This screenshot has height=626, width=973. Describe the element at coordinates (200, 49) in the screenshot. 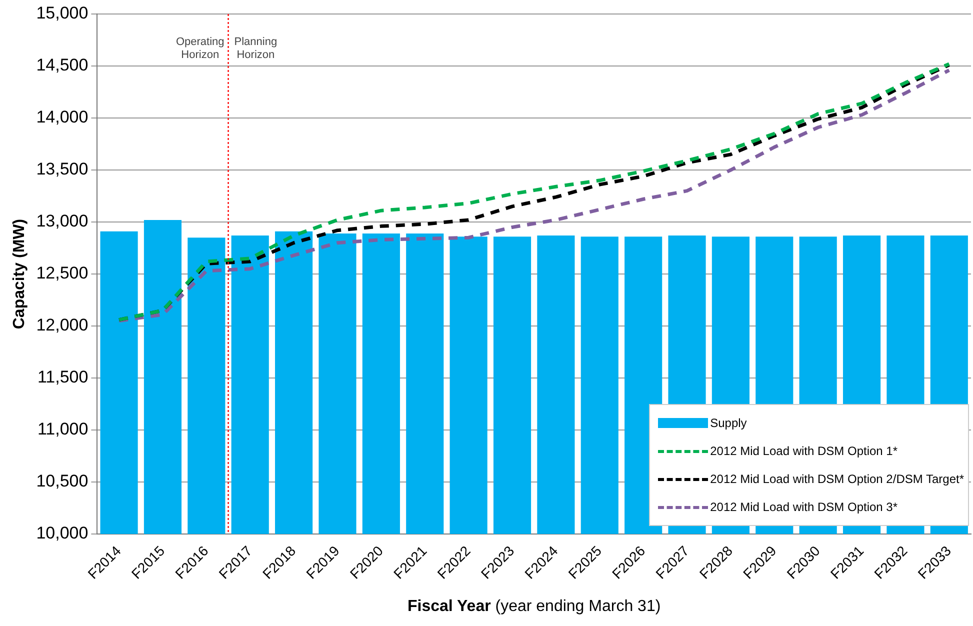

I see `annotation: Operating Horizon` at that location.